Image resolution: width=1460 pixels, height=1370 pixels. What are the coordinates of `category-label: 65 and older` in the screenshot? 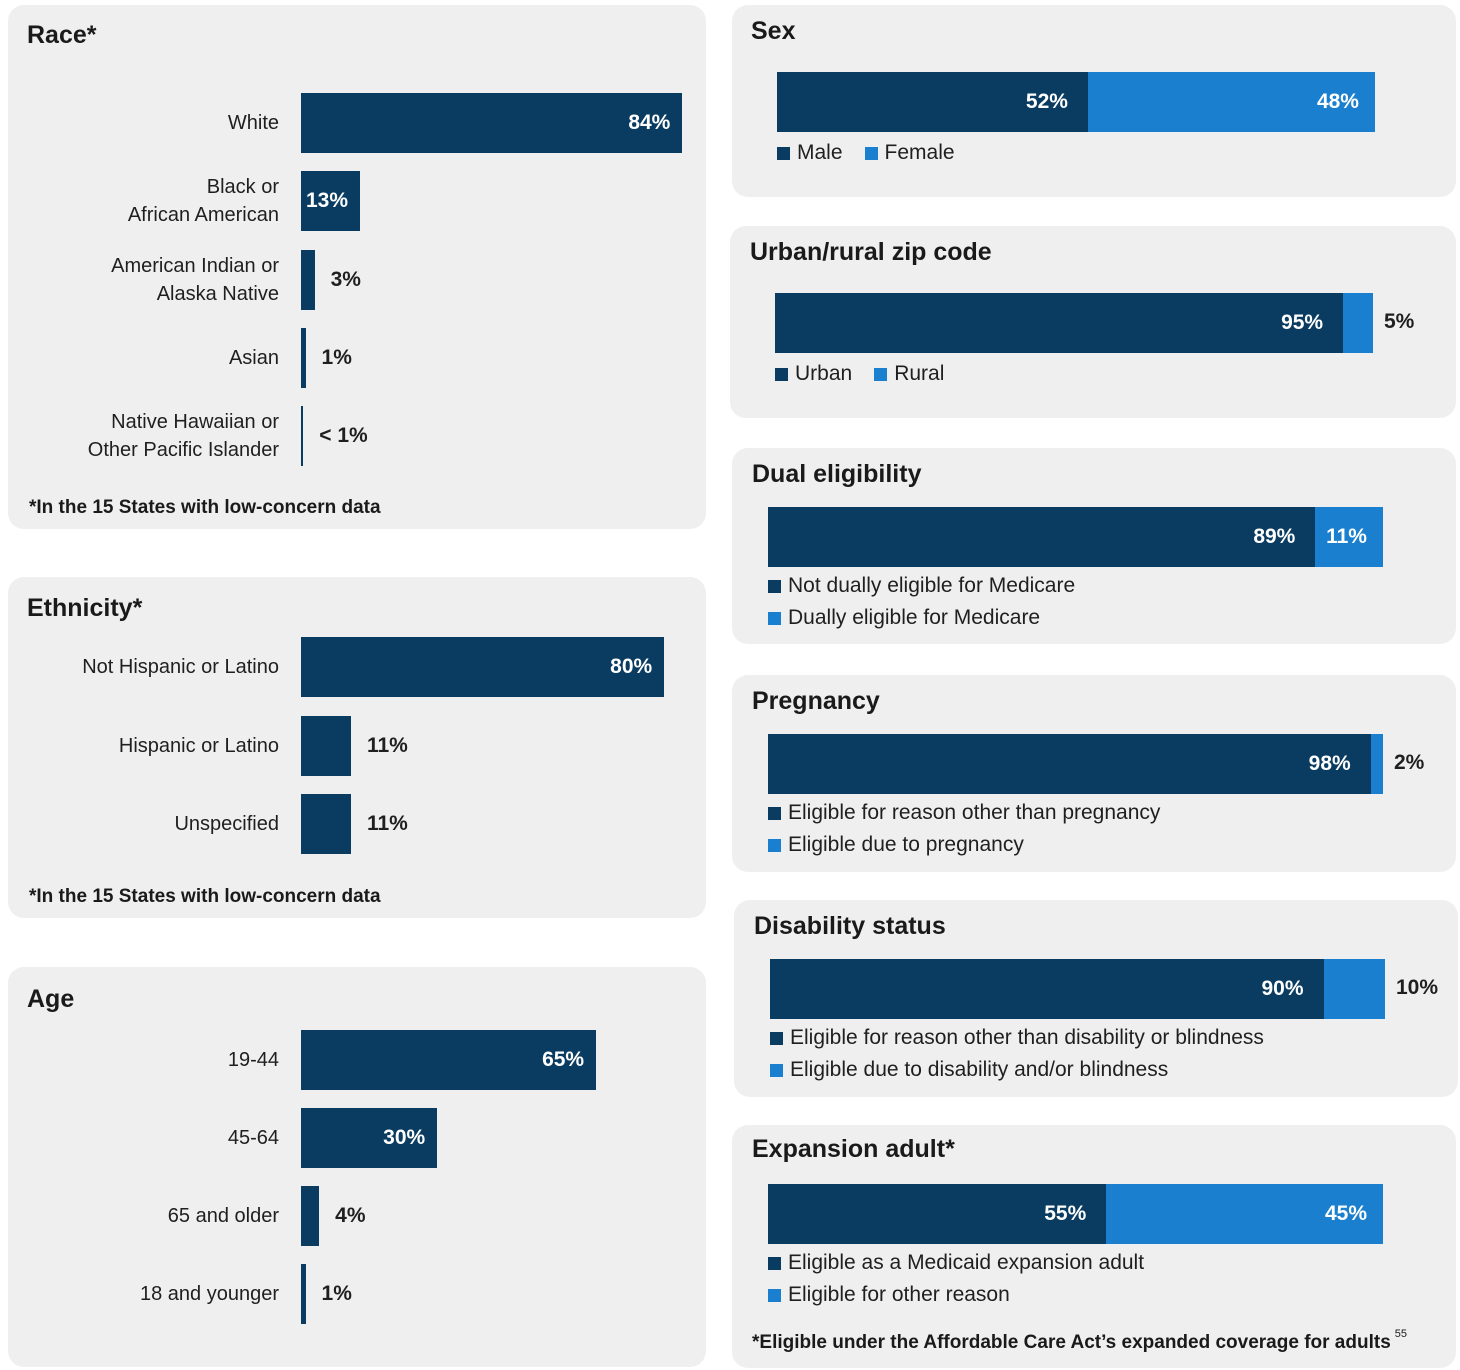 It's located at (223, 1216).